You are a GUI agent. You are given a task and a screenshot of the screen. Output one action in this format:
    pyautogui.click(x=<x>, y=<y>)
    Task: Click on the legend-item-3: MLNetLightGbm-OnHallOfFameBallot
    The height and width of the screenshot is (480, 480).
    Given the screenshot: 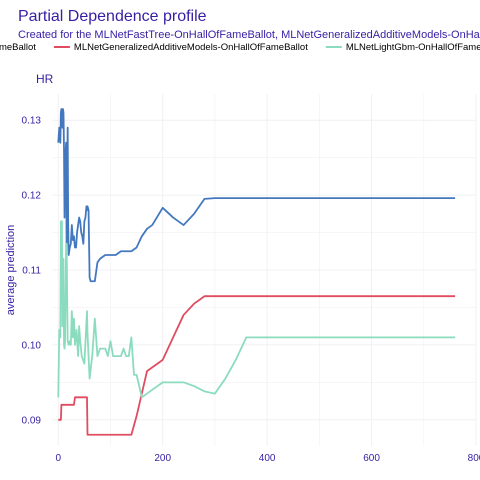 What is the action you would take?
    pyautogui.click(x=402, y=47)
    